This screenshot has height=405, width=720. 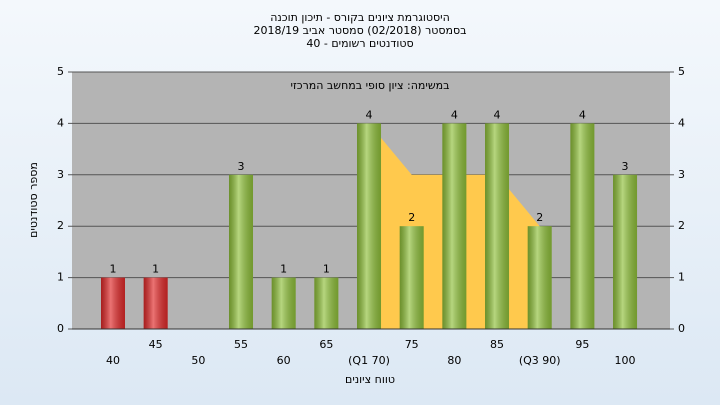 I want to click on y-tick-label: 3, so click(x=60, y=174).